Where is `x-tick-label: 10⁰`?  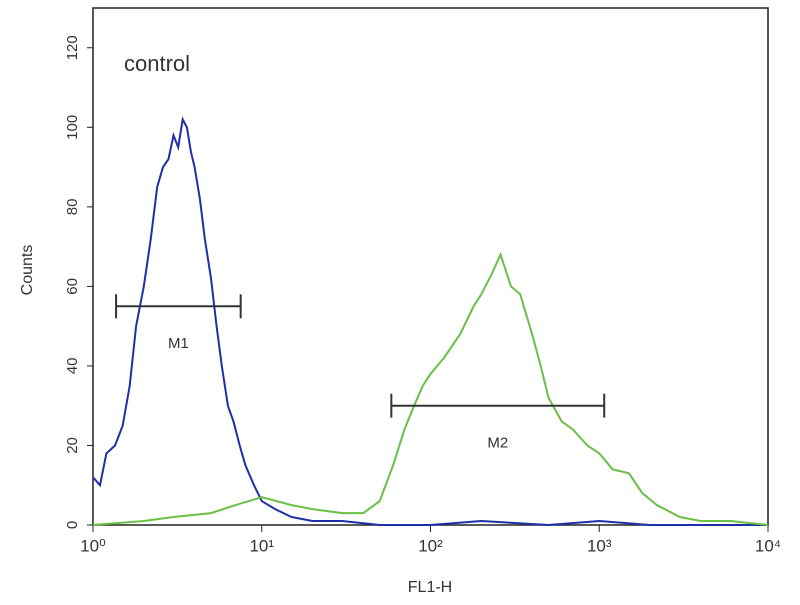
x-tick-label: 10⁰ is located at coordinates (93, 545).